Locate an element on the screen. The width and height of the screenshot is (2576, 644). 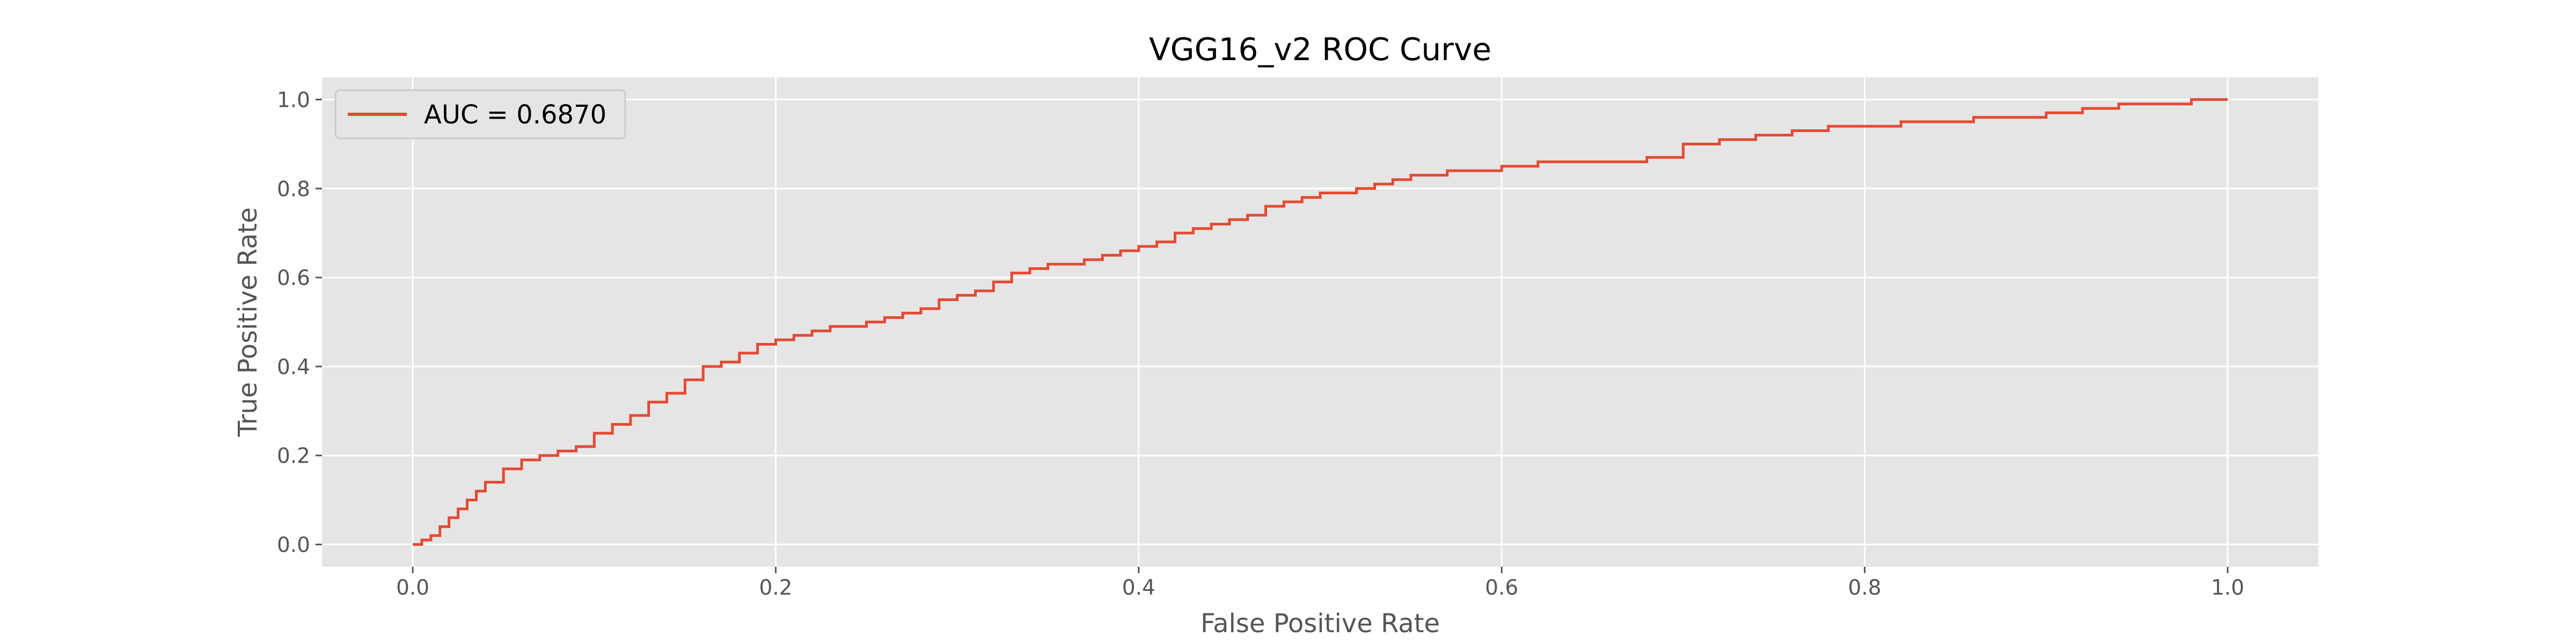
x-tick-label: 0.2 is located at coordinates (775, 588).